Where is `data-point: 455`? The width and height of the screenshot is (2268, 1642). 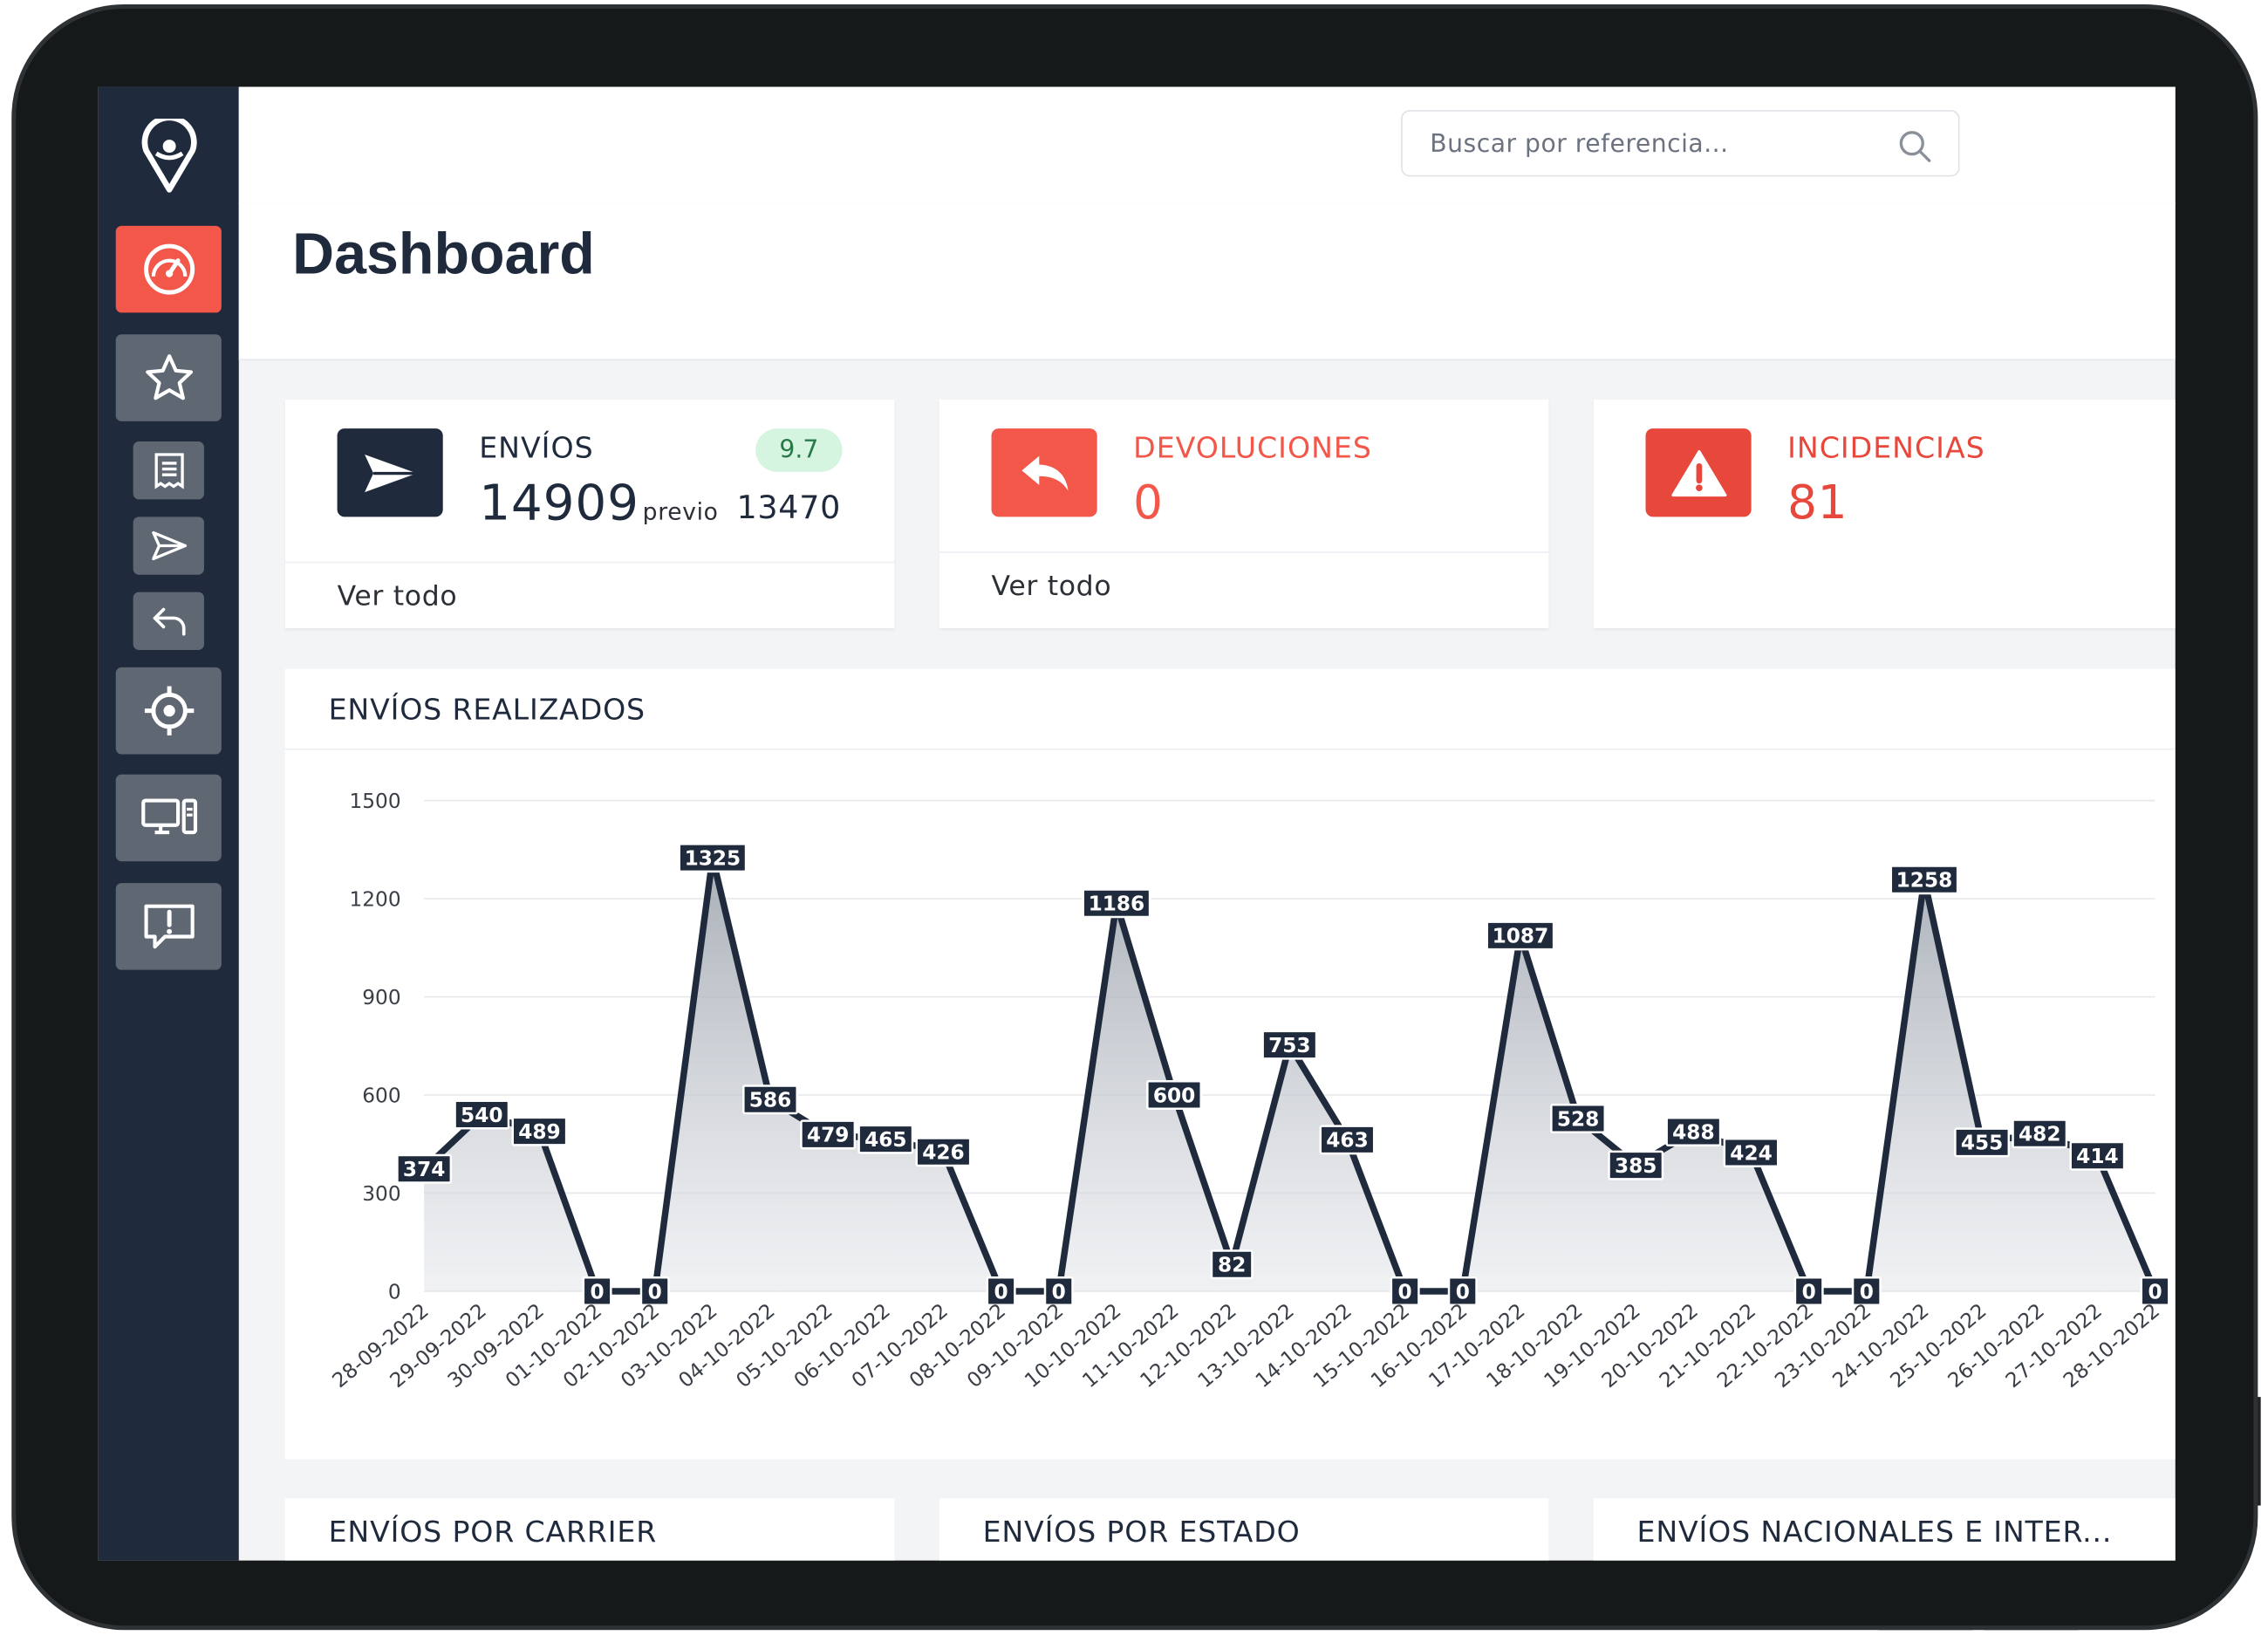
data-point: 455 is located at coordinates (1983, 1142).